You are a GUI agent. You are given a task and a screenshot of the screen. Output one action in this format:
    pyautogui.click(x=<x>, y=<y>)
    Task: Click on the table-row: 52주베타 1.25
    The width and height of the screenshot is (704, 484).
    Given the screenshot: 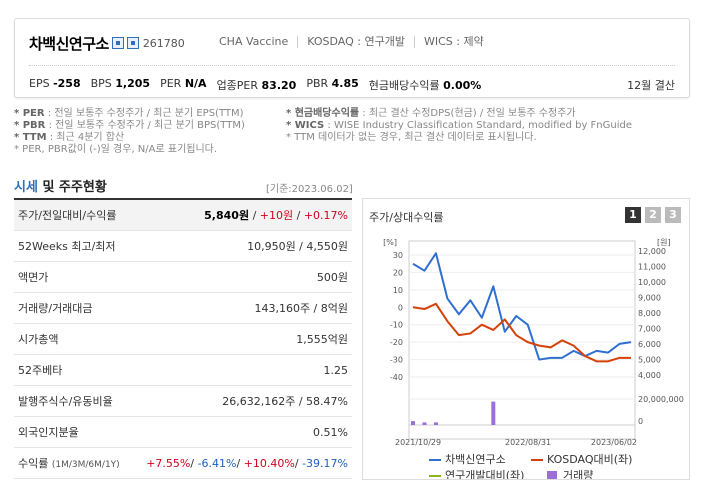 What is the action you would take?
    pyautogui.click(x=183, y=370)
    